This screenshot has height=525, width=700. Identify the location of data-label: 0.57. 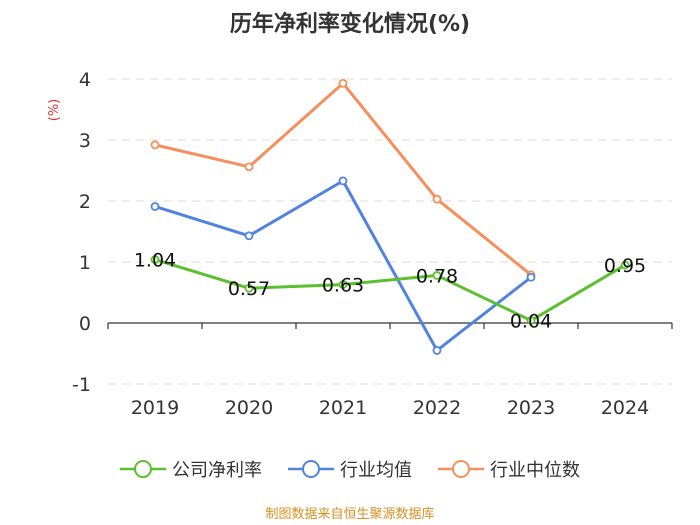
(249, 289).